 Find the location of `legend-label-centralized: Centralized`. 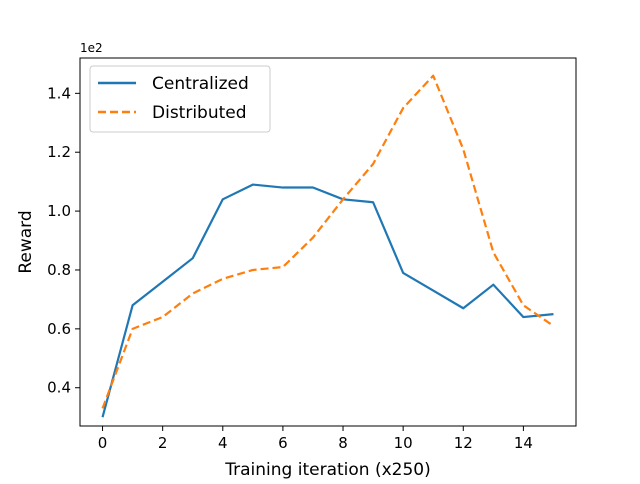

legend-label-centralized: Centralized is located at coordinates (200, 84).